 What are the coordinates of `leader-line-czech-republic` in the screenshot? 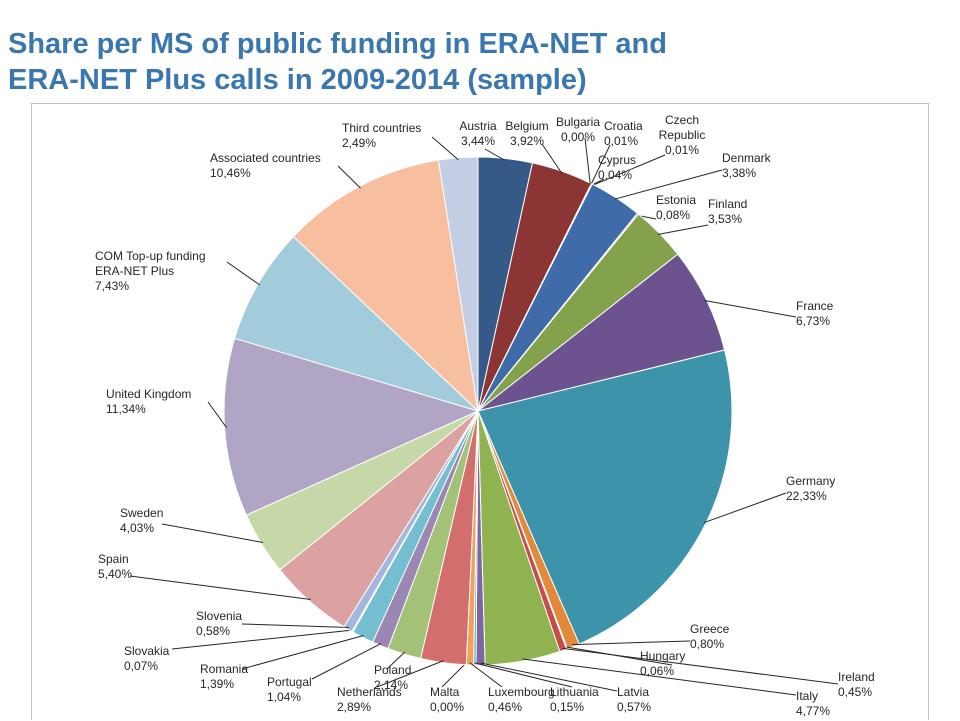 It's located at (628, 170).